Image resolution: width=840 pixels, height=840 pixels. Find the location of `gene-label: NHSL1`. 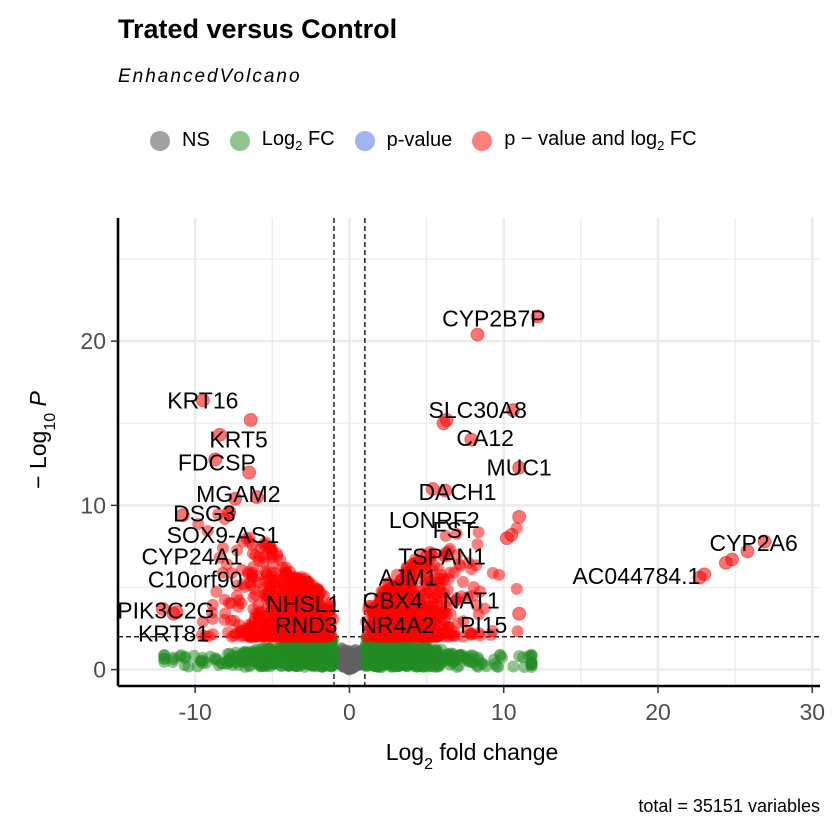

gene-label: NHSL1 is located at coordinates (303, 604).